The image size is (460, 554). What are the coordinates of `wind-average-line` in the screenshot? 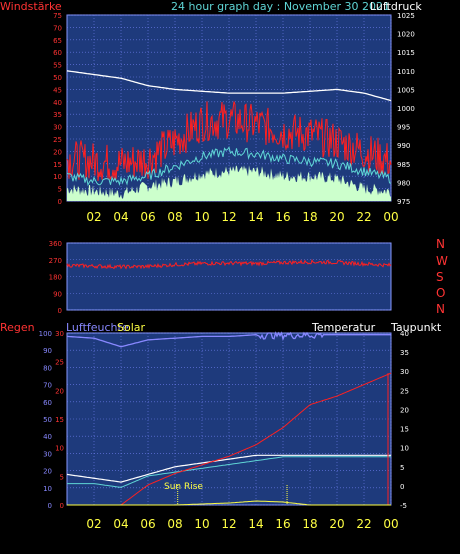 It's located at (229, 166).